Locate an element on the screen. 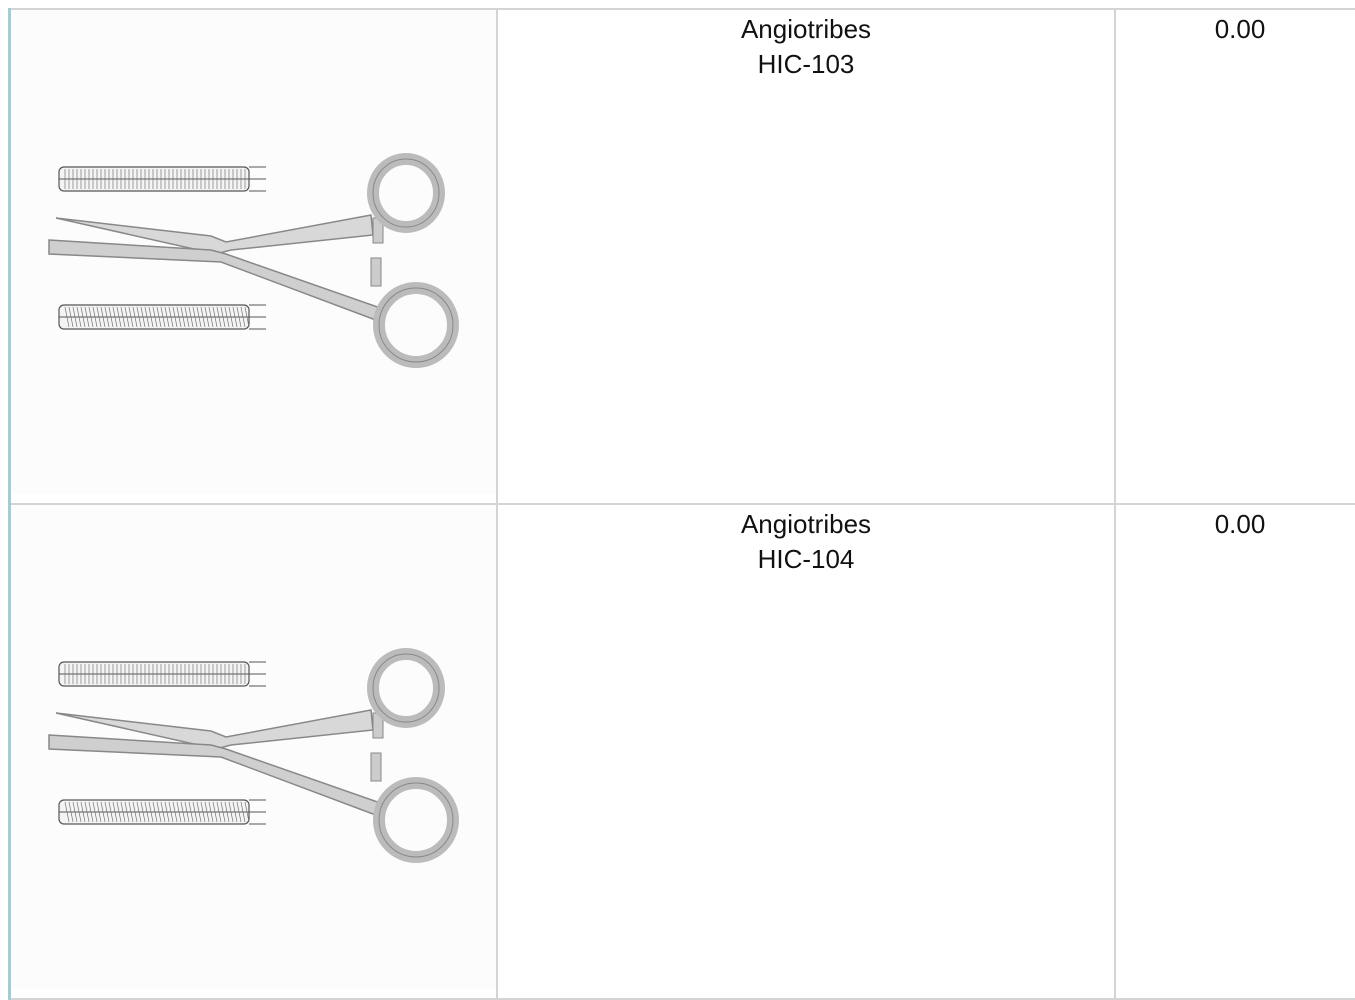 This screenshot has height=1000, width=1355. product-code: HIC-104 is located at coordinates (806, 559).